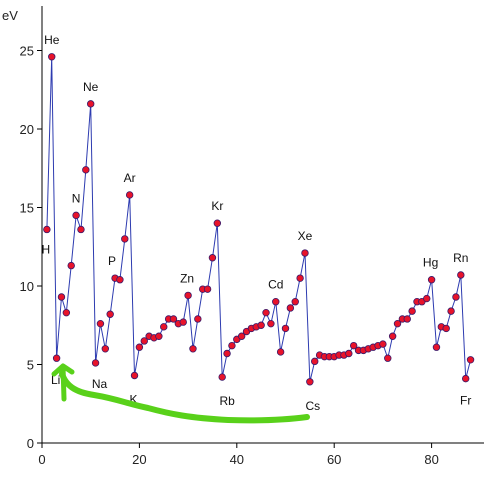 The image size is (491, 491). Describe the element at coordinates (334, 459) in the screenshot. I see `x-tick-label: 60` at that location.